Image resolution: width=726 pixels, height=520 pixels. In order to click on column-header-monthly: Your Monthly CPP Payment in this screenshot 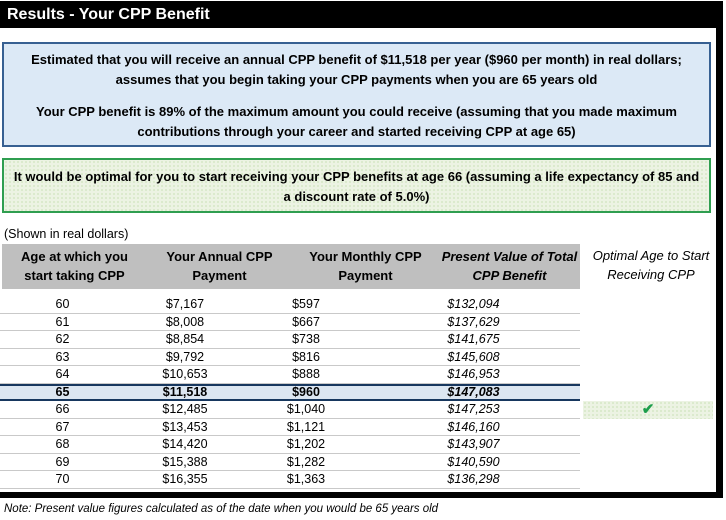, I will do `click(365, 267)`.